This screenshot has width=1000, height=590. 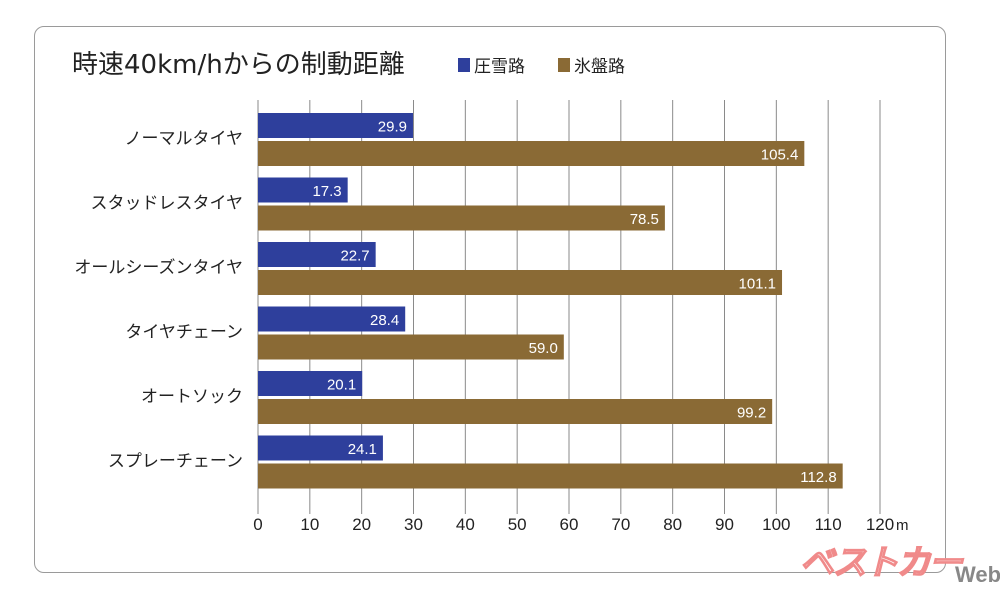 I want to click on x-tick-label: 20, so click(x=361, y=524).